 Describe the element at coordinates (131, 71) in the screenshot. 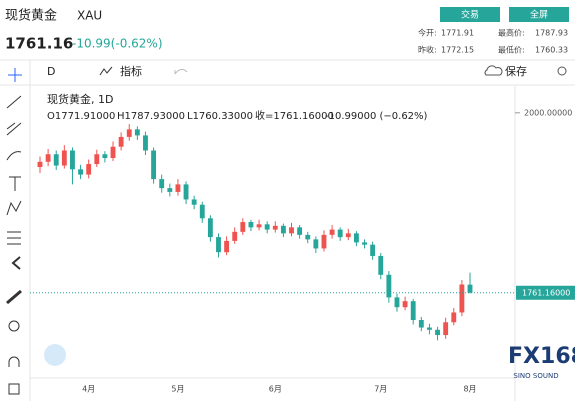

I see `indicators: 指标` at that location.